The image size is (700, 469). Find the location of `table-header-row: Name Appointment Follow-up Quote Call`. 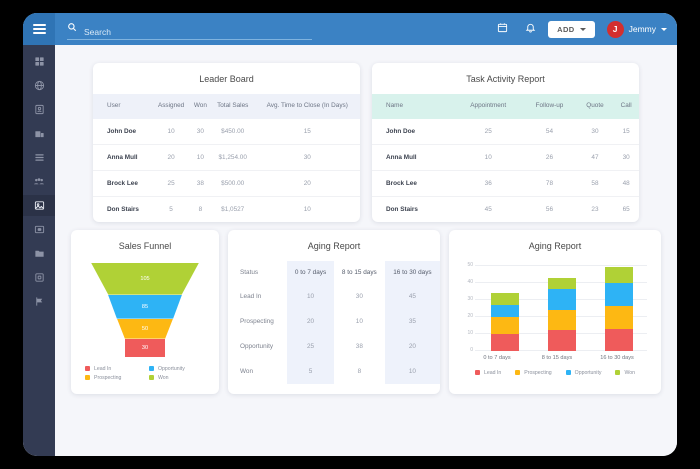

table-header-row: Name Appointment Follow-up Quote Call is located at coordinates (505, 106).